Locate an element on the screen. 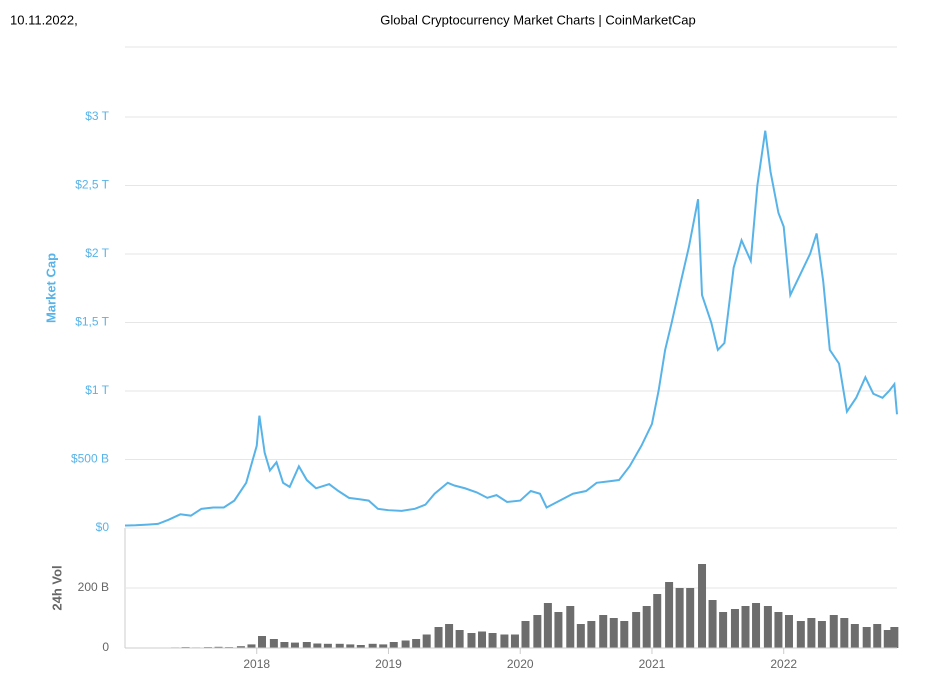 The image size is (948, 691). y-tick-label: $2,5 T is located at coordinates (92, 185).